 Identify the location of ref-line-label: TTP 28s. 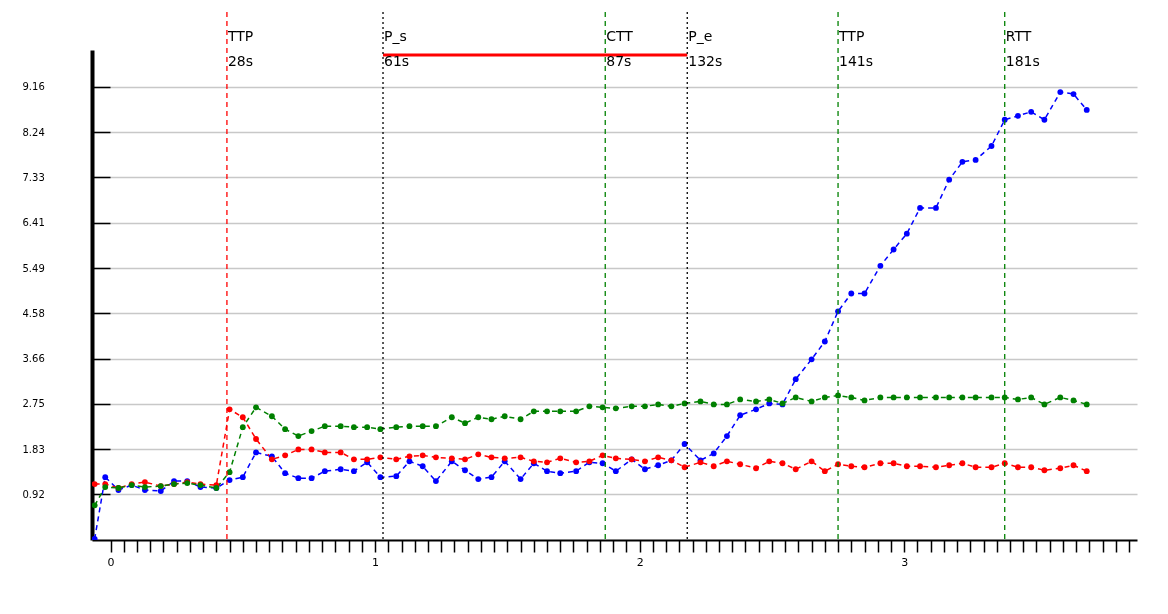
(240, 48).